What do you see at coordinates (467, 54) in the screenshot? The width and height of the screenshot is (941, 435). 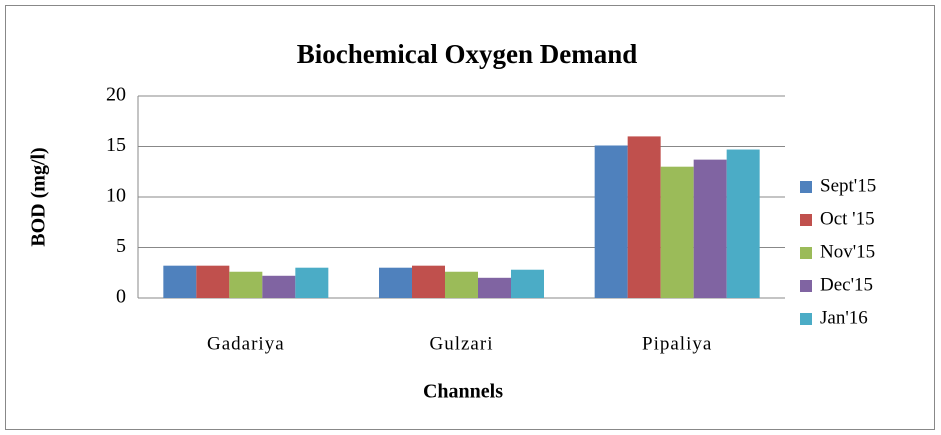 I see `chart-title: Biochemical Oxygen Demand` at bounding box center [467, 54].